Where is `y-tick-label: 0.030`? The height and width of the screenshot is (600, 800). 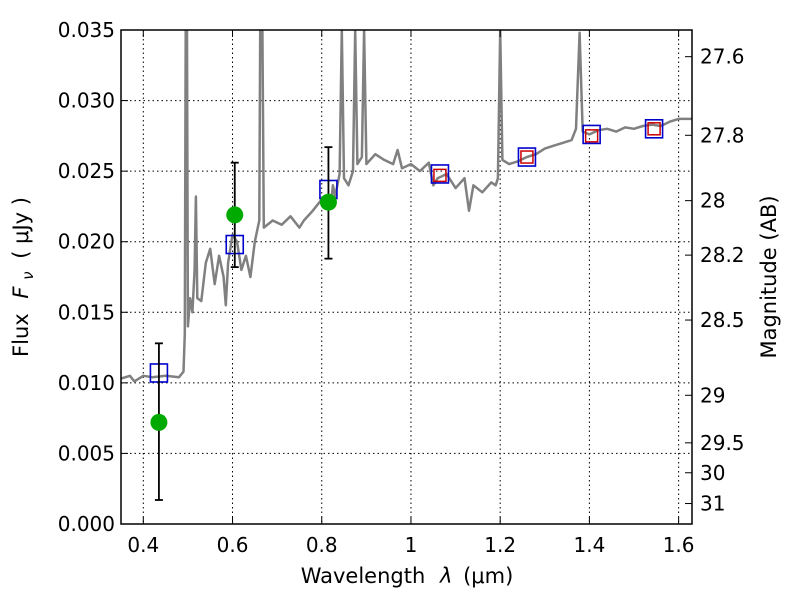
y-tick-label: 0.030 is located at coordinates (86, 101).